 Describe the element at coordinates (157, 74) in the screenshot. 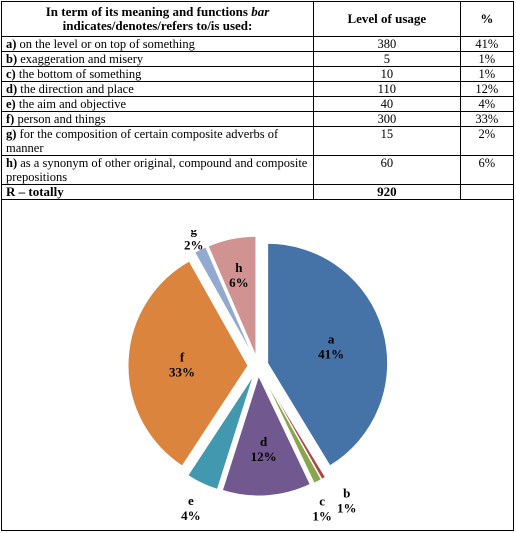

I see `row-label: c) the bottom of something` at that location.